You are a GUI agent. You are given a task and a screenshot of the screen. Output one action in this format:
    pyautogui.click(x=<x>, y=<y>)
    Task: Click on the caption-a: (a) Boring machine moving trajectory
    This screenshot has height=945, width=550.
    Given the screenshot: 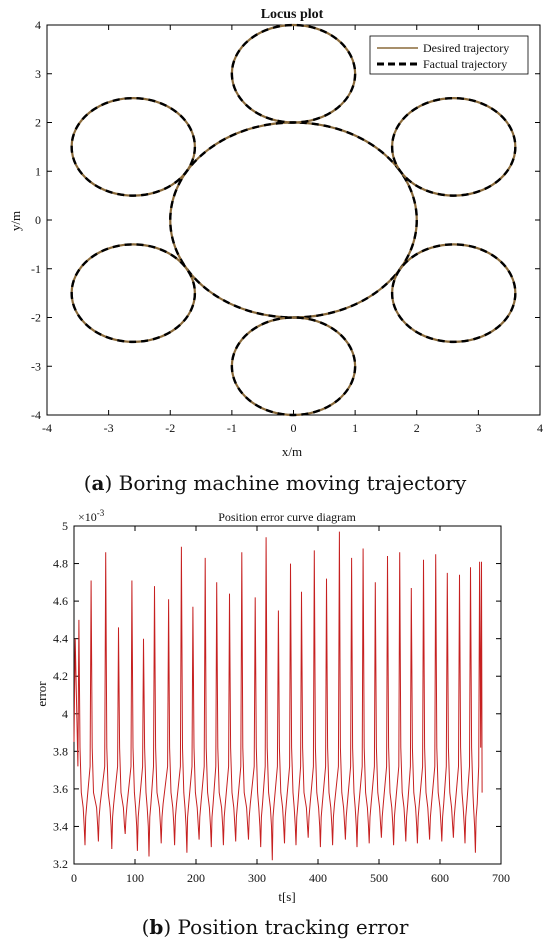 What is the action you would take?
    pyautogui.click(x=275, y=483)
    